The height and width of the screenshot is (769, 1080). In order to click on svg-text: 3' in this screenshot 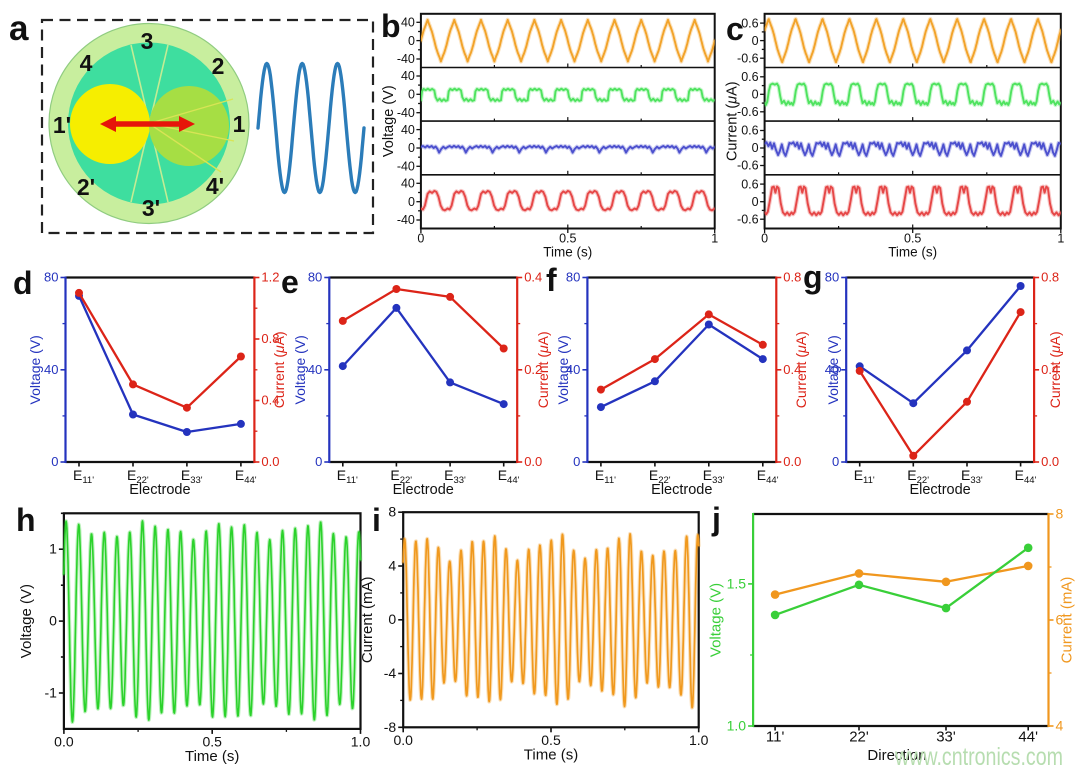, I will do `click(151, 208)`.